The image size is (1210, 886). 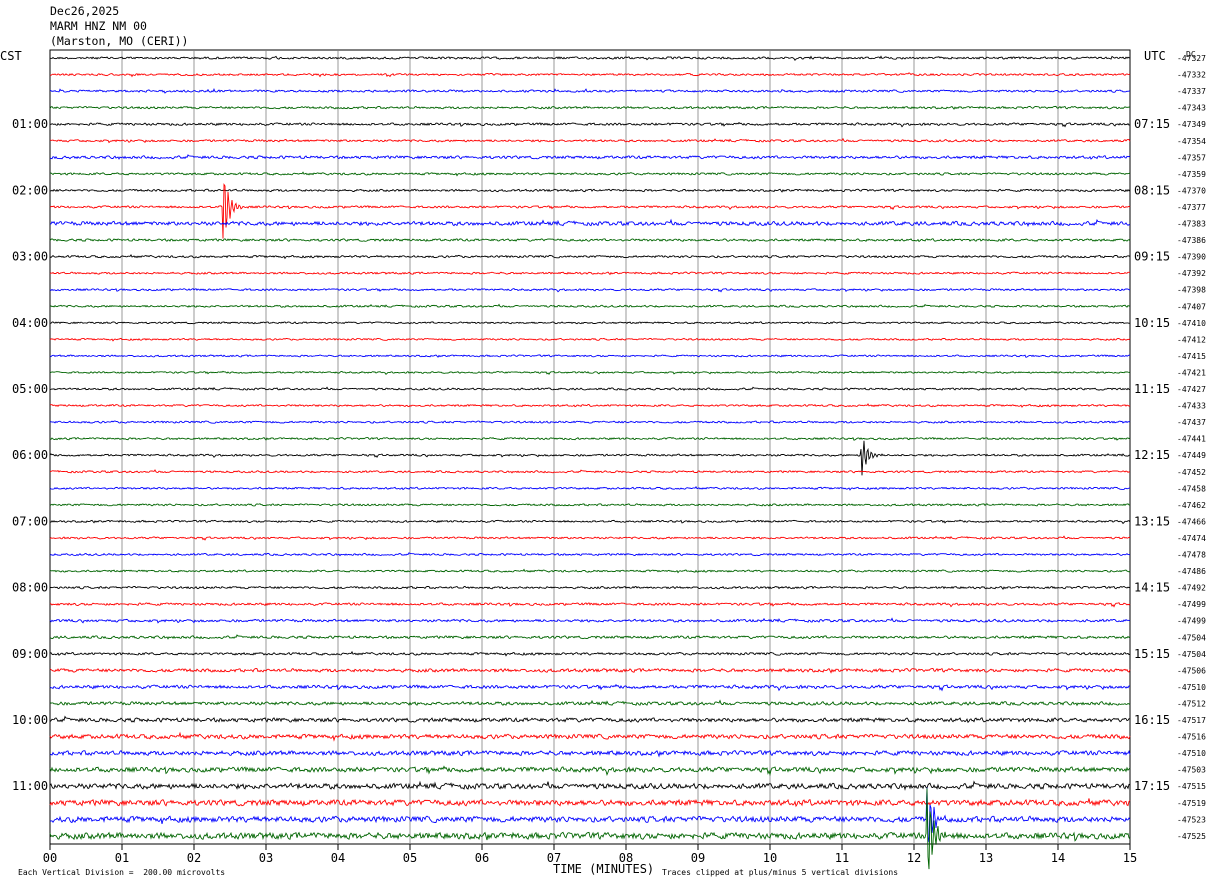 I want to click on dc-offset-label: -47327, so click(x=1191, y=58).